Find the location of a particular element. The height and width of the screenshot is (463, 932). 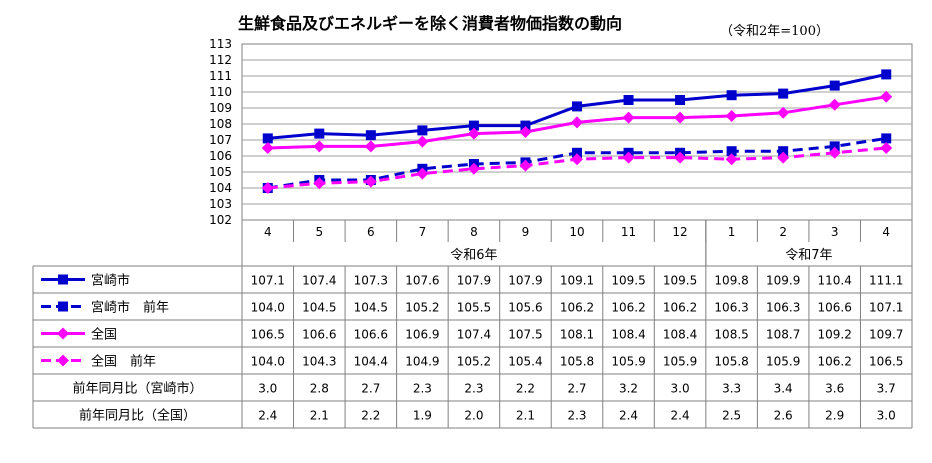

row-label: 前年同月比（宮崎市） is located at coordinates (137, 389).